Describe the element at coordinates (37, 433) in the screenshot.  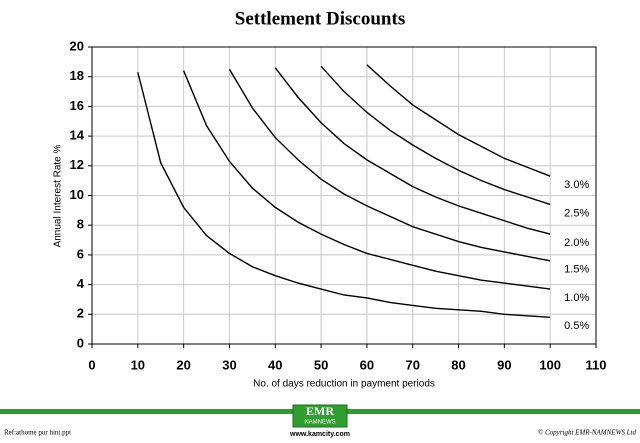
I see `file-ref: Ref:athome pur hint.ppt` at that location.